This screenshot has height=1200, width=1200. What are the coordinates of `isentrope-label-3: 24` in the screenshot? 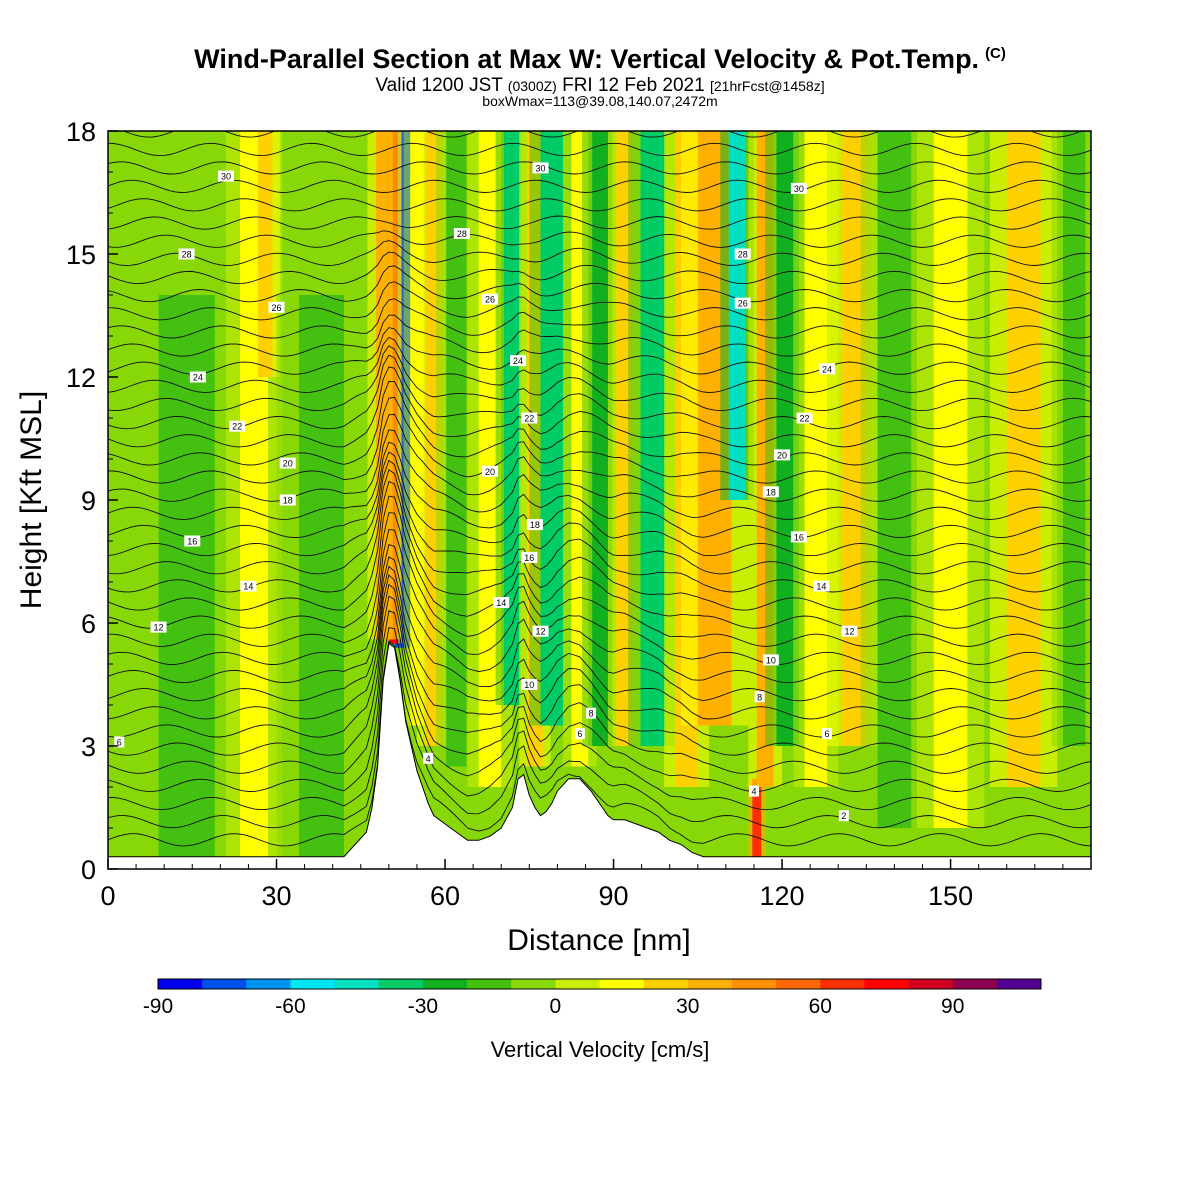 It's located at (198, 378).